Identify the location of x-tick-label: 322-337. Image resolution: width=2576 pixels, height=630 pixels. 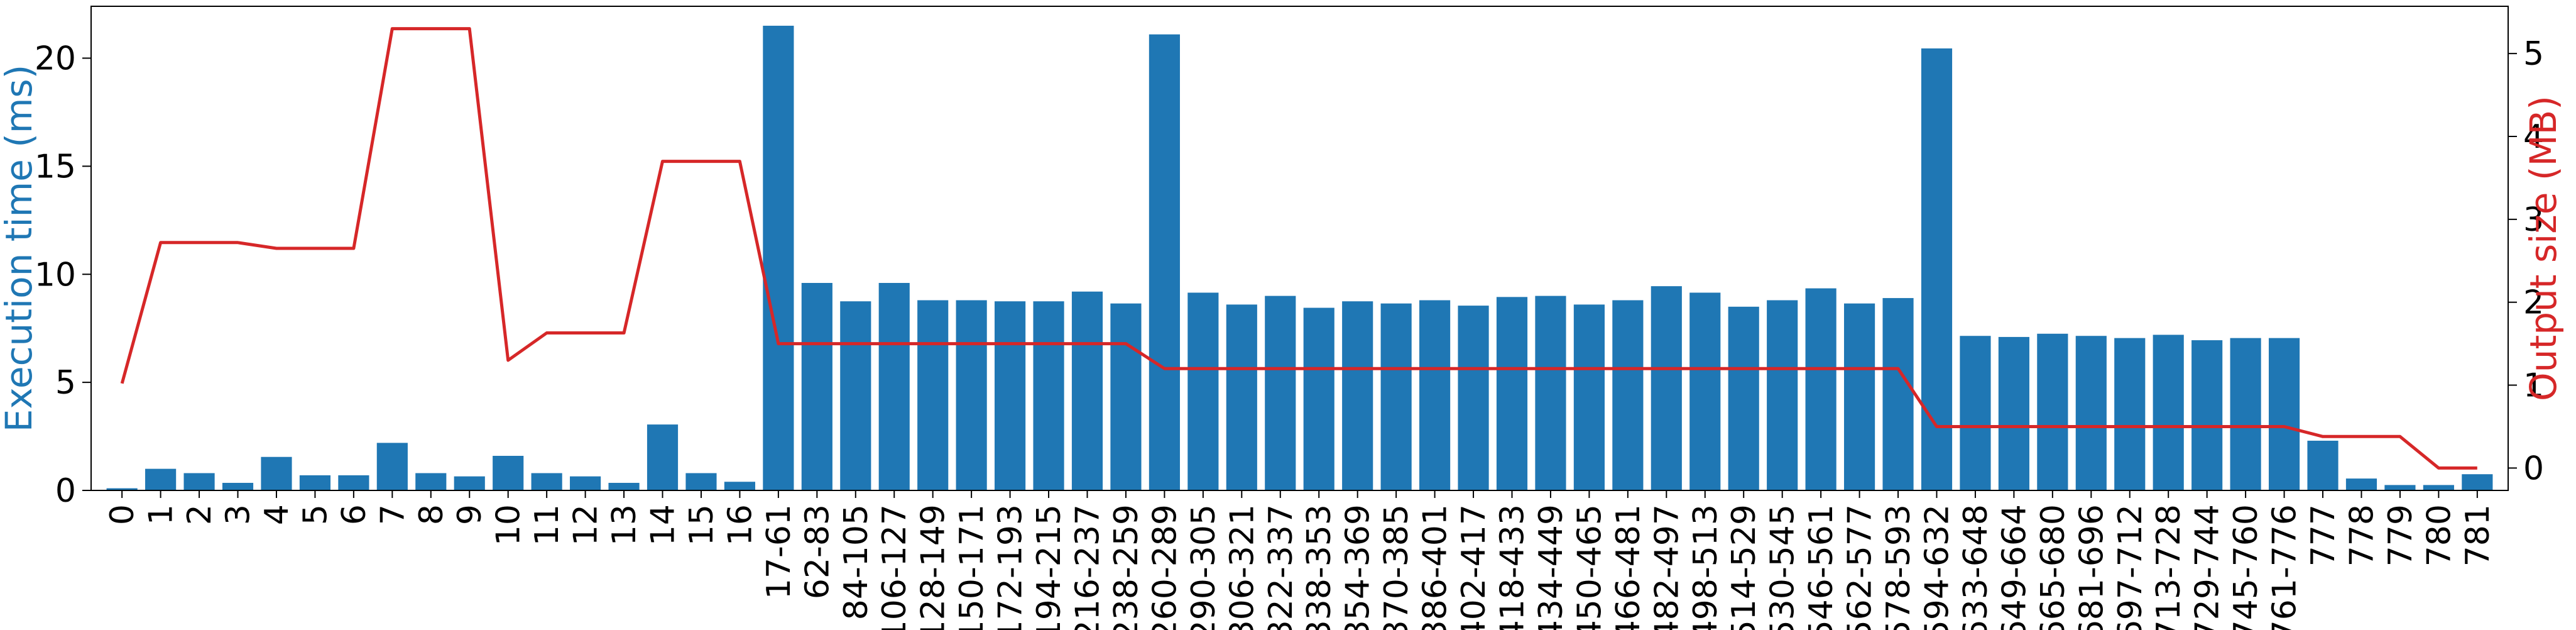
(1281, 567).